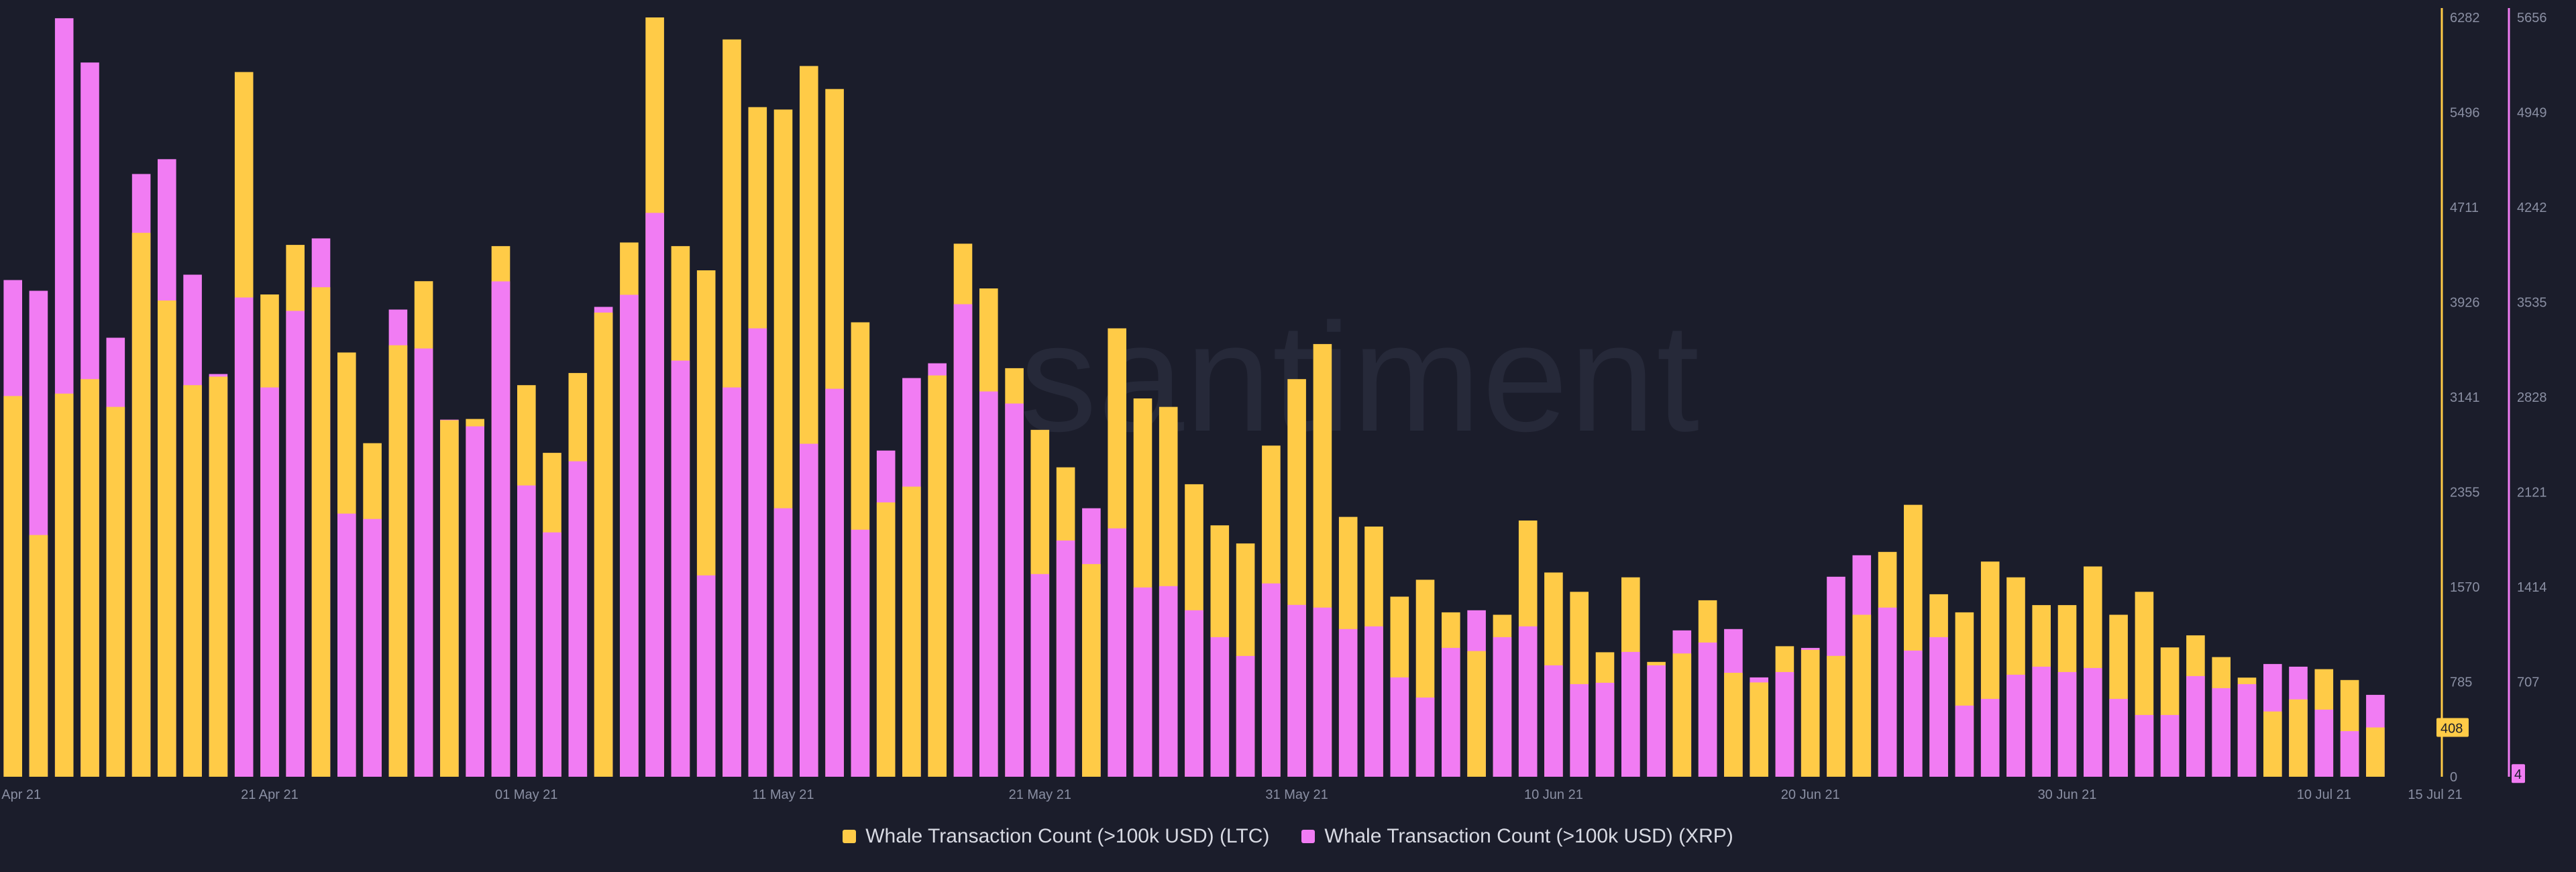  What do you see at coordinates (2451, 730) in the screenshot?
I see `current-value-label-ltc: 408` at bounding box center [2451, 730].